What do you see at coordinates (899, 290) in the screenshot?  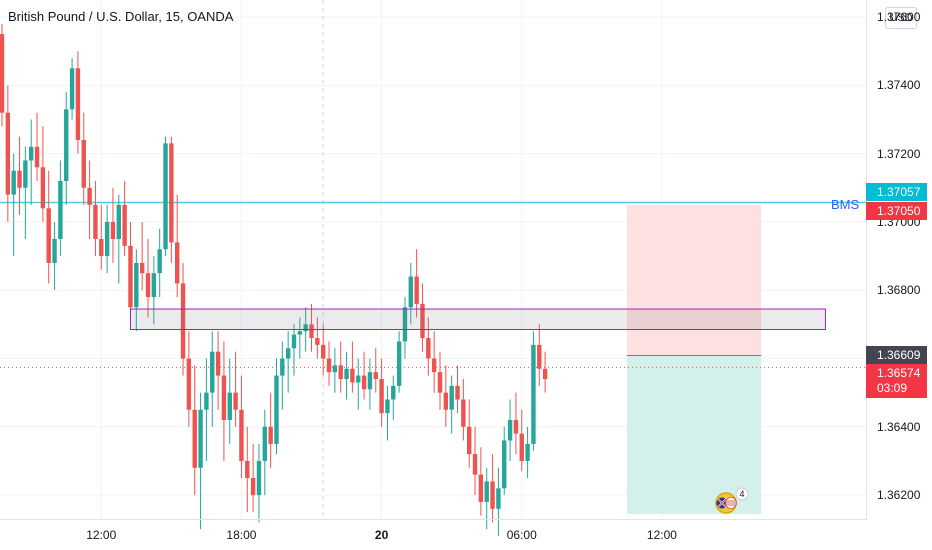 I see `price-tick-label: 1.36800` at bounding box center [899, 290].